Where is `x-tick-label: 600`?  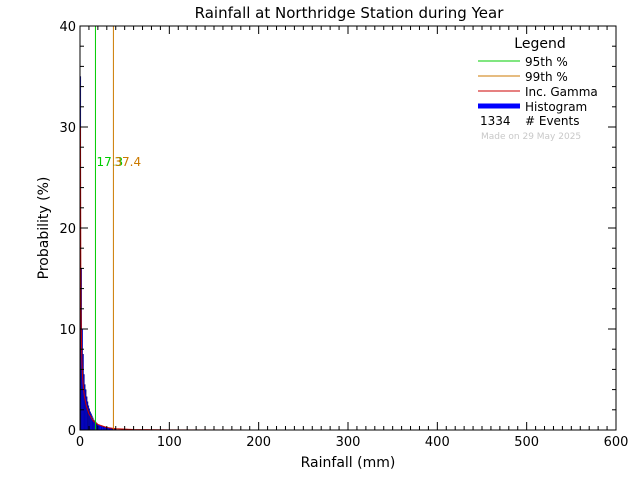 x-tick-label: 600 is located at coordinates (616, 442).